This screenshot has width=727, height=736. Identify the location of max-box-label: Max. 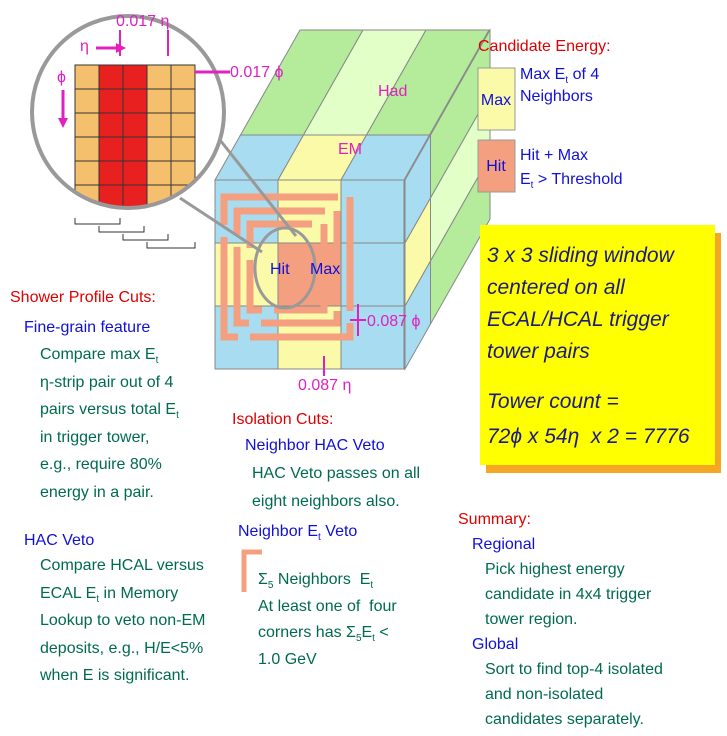
(496, 100).